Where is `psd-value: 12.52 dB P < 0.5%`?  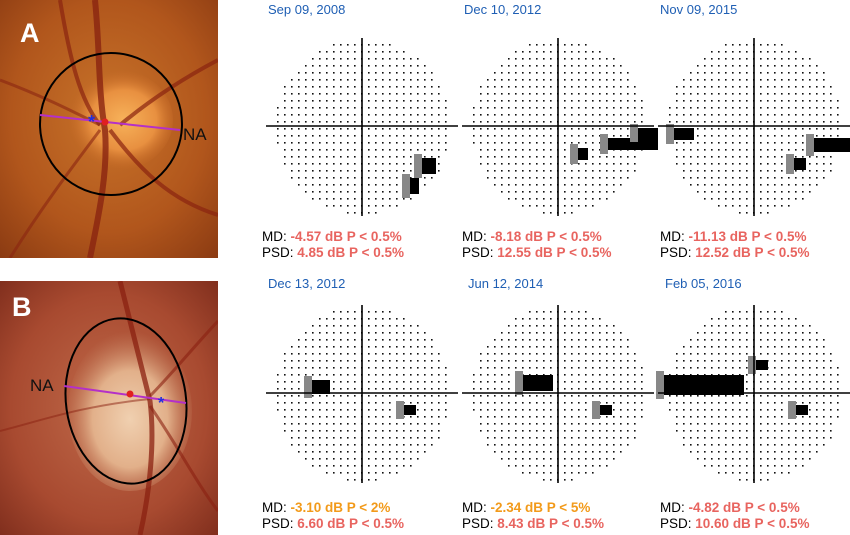 psd-value: 12.52 dB P < 0.5% is located at coordinates (752, 252).